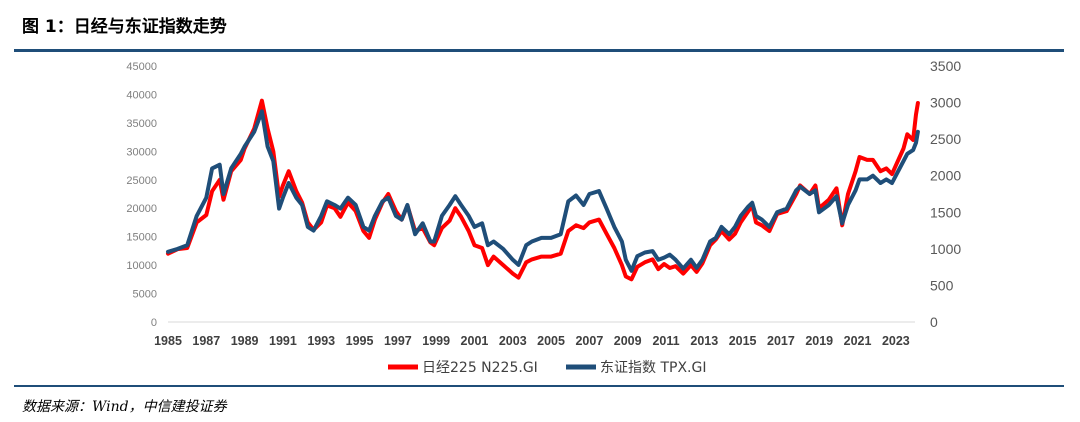  I want to click on x-axis-tick-label: 2015, so click(743, 341).